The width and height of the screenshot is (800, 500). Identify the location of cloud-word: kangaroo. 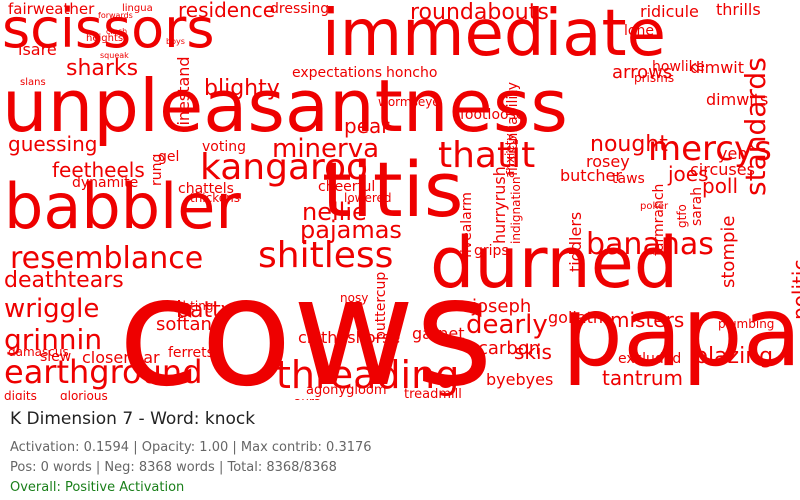
(284, 167).